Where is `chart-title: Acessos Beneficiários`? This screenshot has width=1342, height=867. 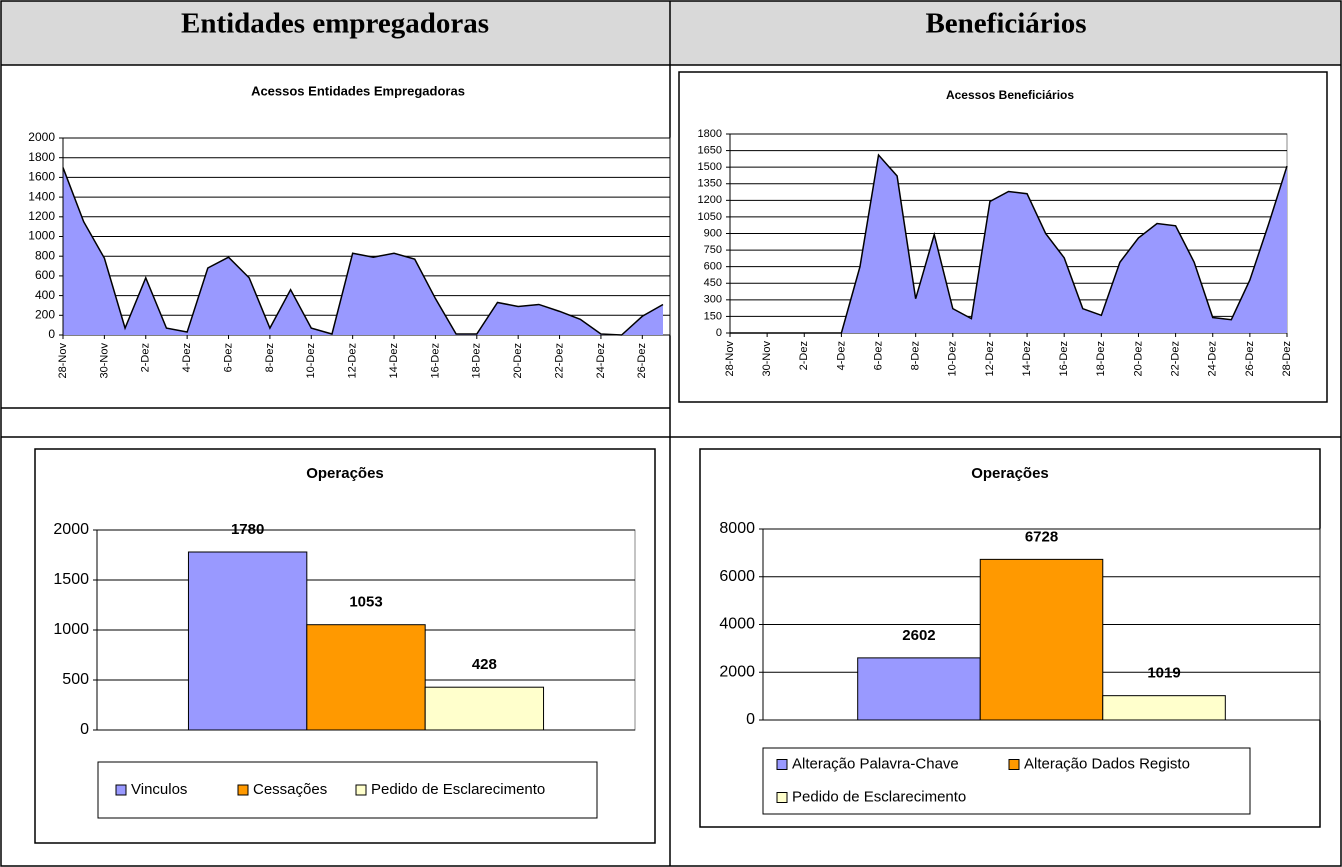 chart-title: Acessos Beneficiários is located at coordinates (1010, 95).